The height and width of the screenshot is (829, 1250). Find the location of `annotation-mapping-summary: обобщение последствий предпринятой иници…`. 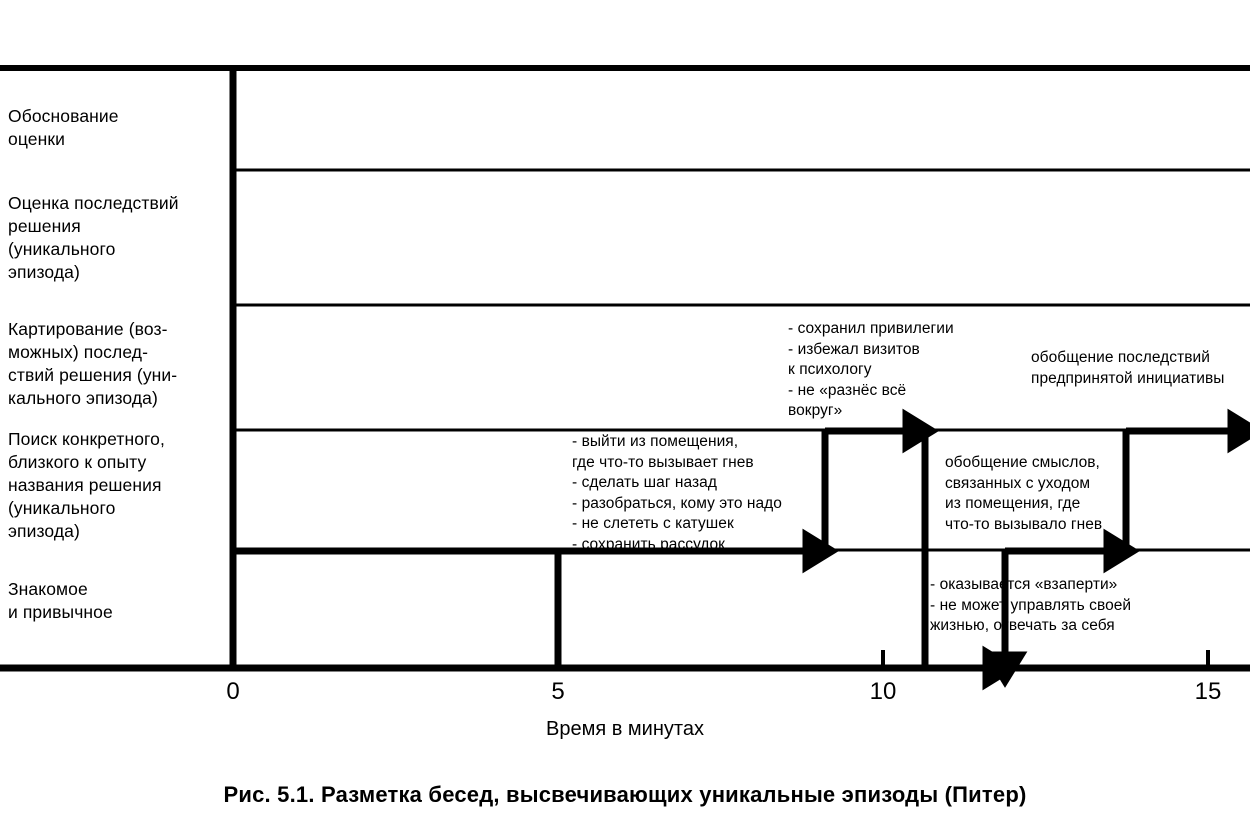

annotation-mapping-summary: обобщение последствий предпринятой иници… is located at coordinates (1128, 368).